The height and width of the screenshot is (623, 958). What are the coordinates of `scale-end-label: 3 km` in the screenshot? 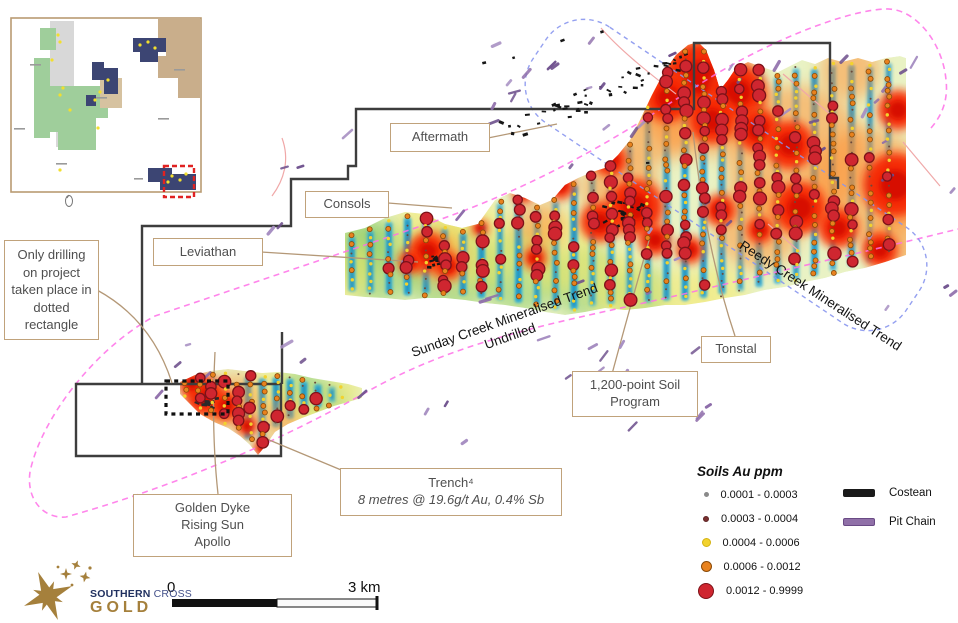 It's located at (364, 587).